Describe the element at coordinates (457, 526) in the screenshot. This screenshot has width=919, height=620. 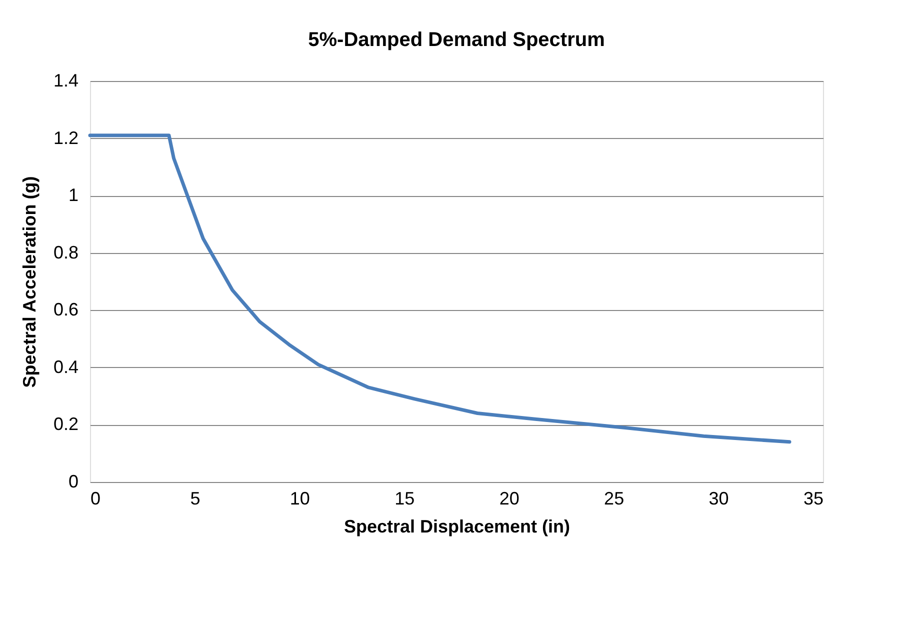
I see `x-axis-title: Spectral Displacement (in)` at that location.